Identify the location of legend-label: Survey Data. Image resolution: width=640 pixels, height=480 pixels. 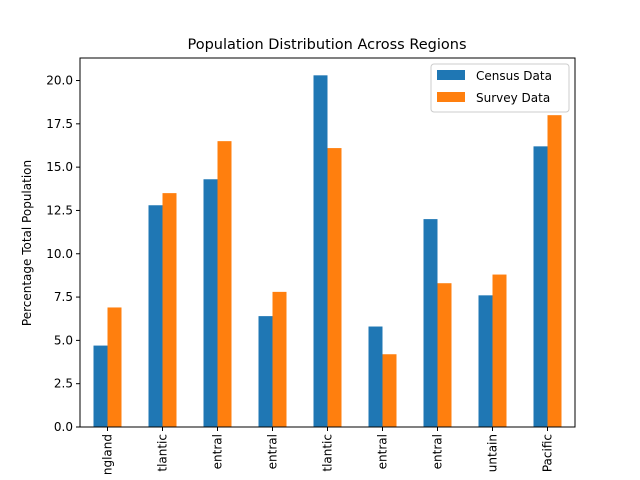
(513, 98).